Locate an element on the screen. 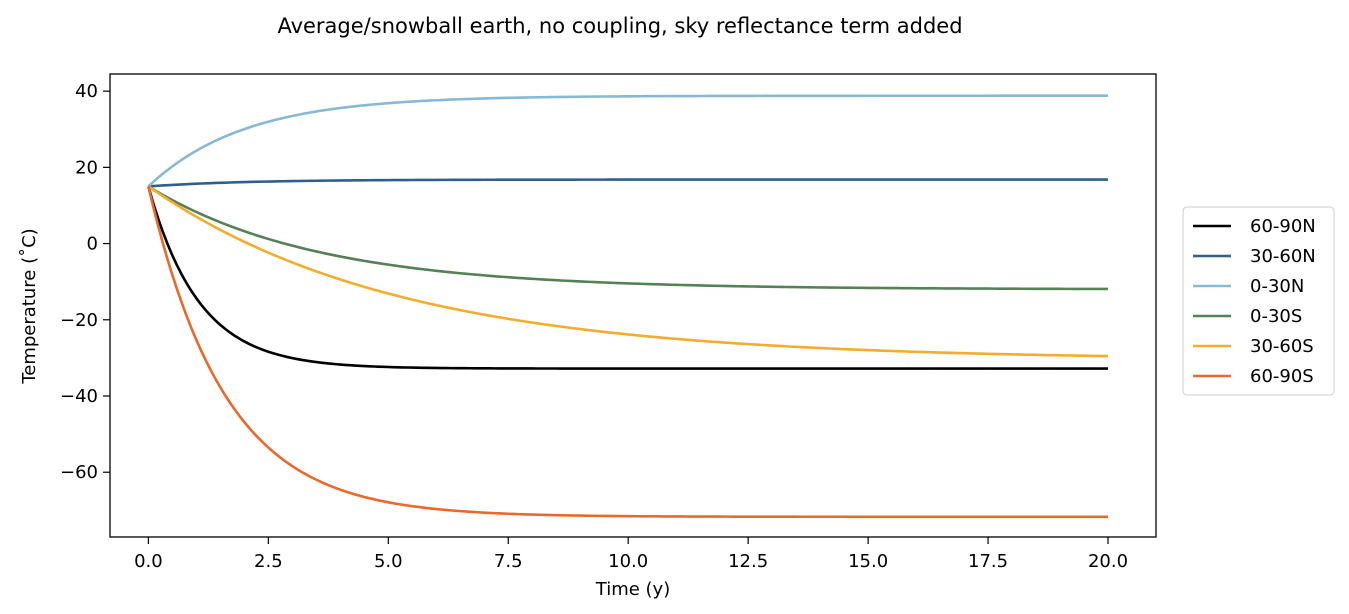  y-tick-label: 0 is located at coordinates (92, 244).